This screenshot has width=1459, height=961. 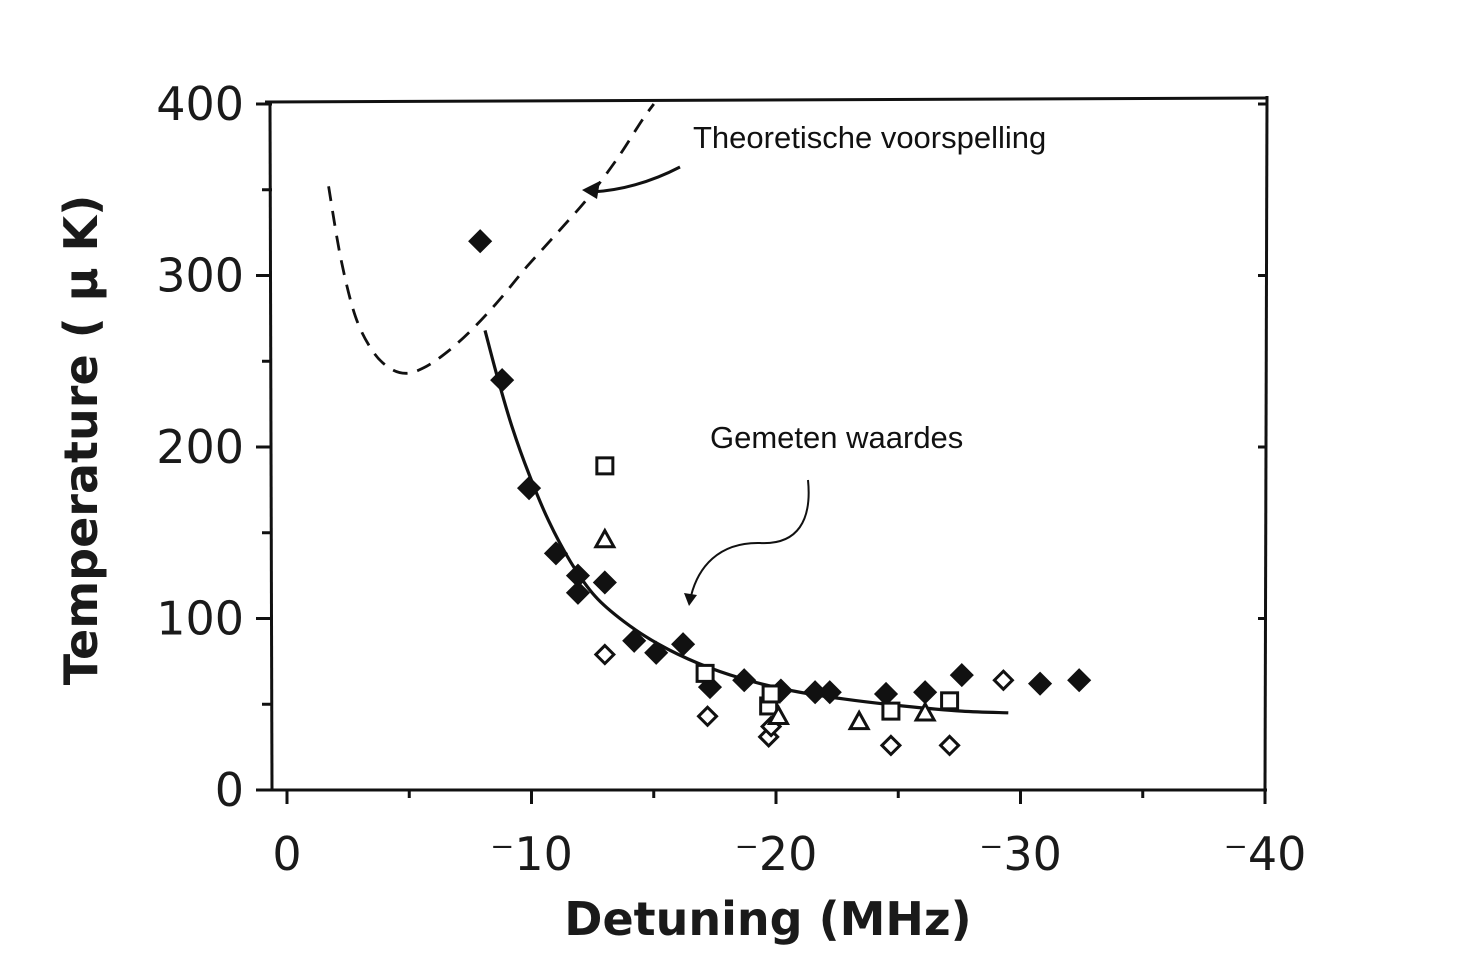 What do you see at coordinates (1265, 854) in the screenshot?
I see `x-tick-label: ⁻40` at bounding box center [1265, 854].